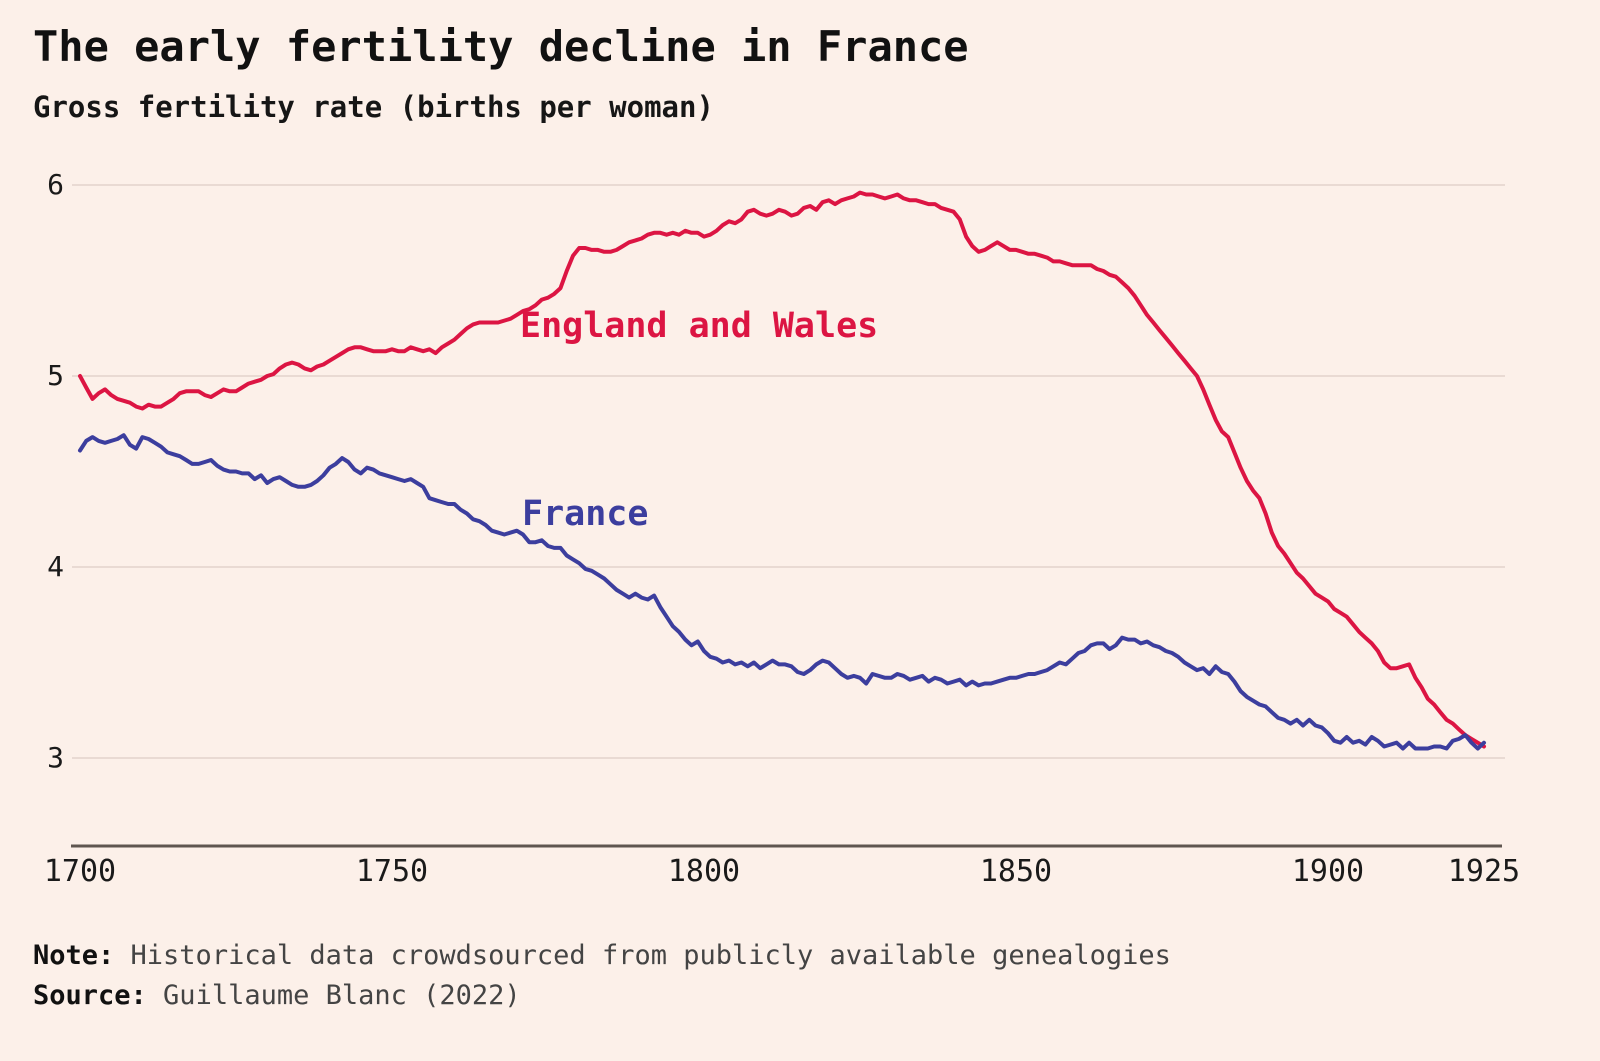 Image resolution: width=1600 pixels, height=1061 pixels. What do you see at coordinates (704, 871) in the screenshot?
I see `x-tick-label-1800: 1800` at bounding box center [704, 871].